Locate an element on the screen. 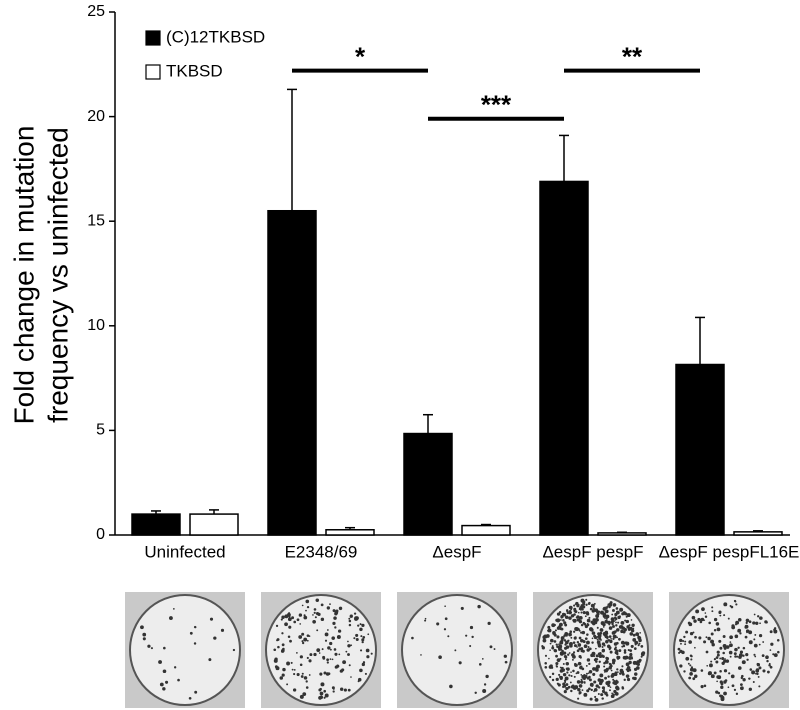  bar is located at coordinates (564, 358).